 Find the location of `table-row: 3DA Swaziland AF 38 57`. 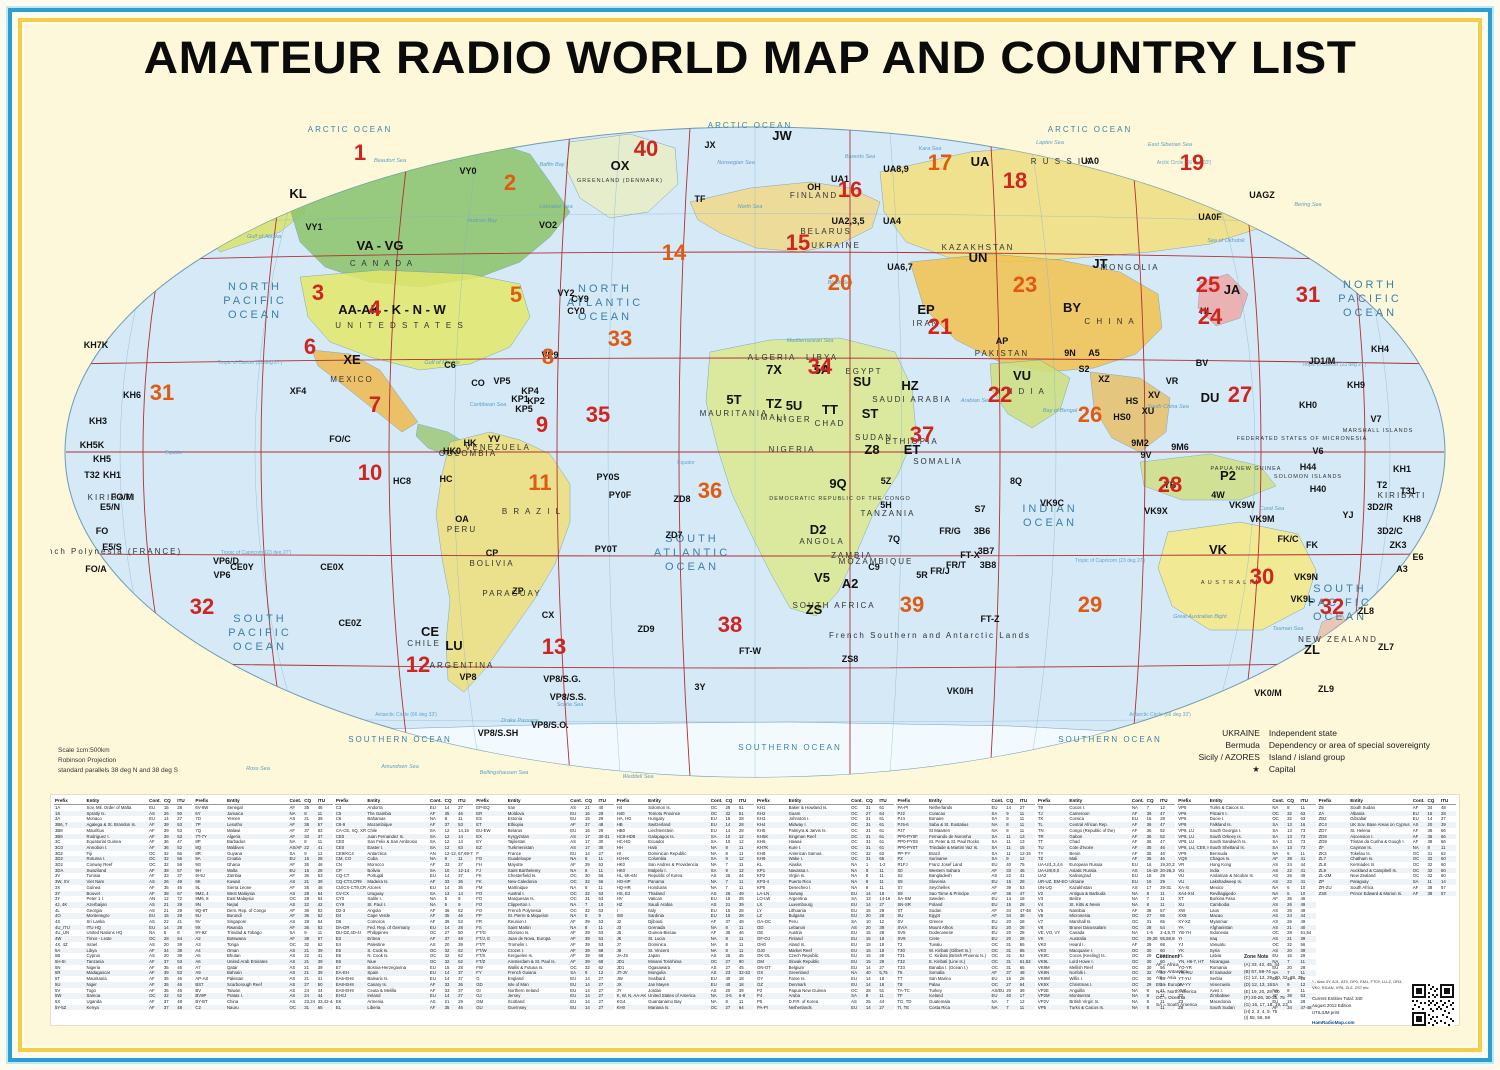

table-row: 3DA Swaziland AF 38 57 is located at coordinates (123, 870).